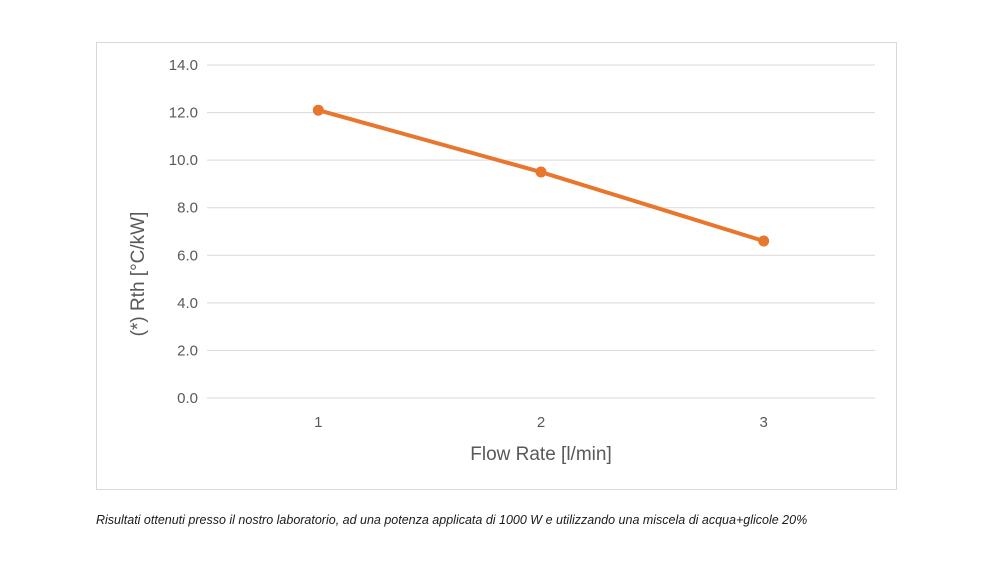  What do you see at coordinates (183, 160) in the screenshot?
I see `y-tick-label: 10.0` at bounding box center [183, 160].